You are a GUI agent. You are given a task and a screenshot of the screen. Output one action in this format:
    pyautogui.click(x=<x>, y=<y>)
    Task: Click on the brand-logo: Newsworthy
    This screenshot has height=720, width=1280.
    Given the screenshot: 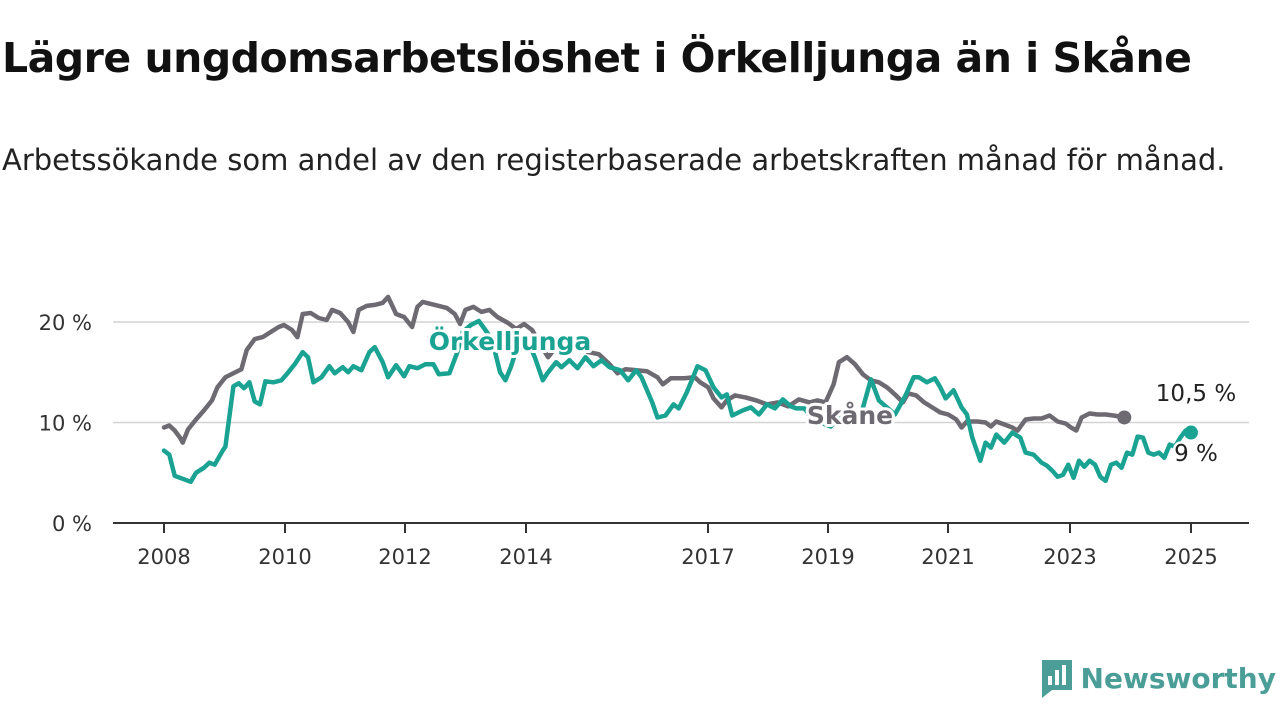 What is the action you would take?
    pyautogui.click(x=1158, y=678)
    